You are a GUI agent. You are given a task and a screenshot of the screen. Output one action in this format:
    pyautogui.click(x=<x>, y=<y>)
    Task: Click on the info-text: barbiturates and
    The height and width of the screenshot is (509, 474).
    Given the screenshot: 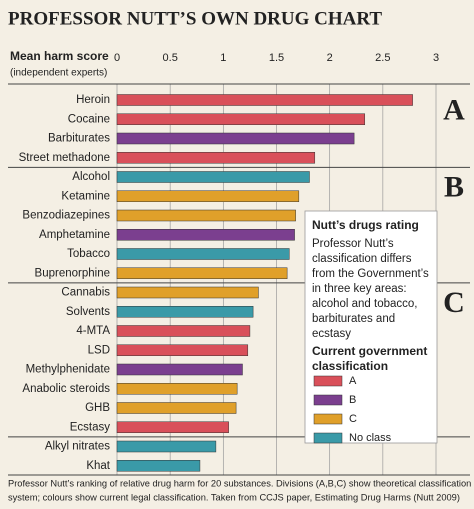 What is the action you would take?
    pyautogui.click(x=353, y=319)
    